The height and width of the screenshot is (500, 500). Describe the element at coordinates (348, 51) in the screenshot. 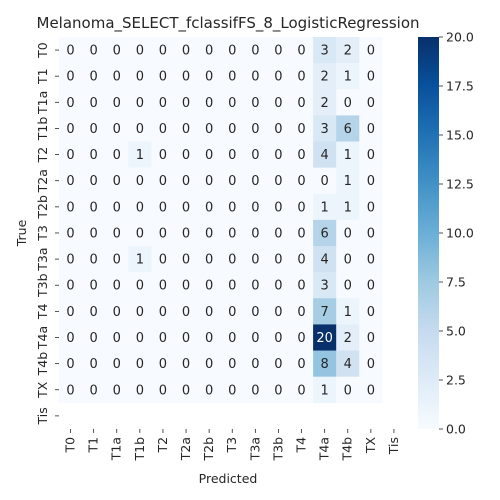

I see `cell-value: 2` at that location.